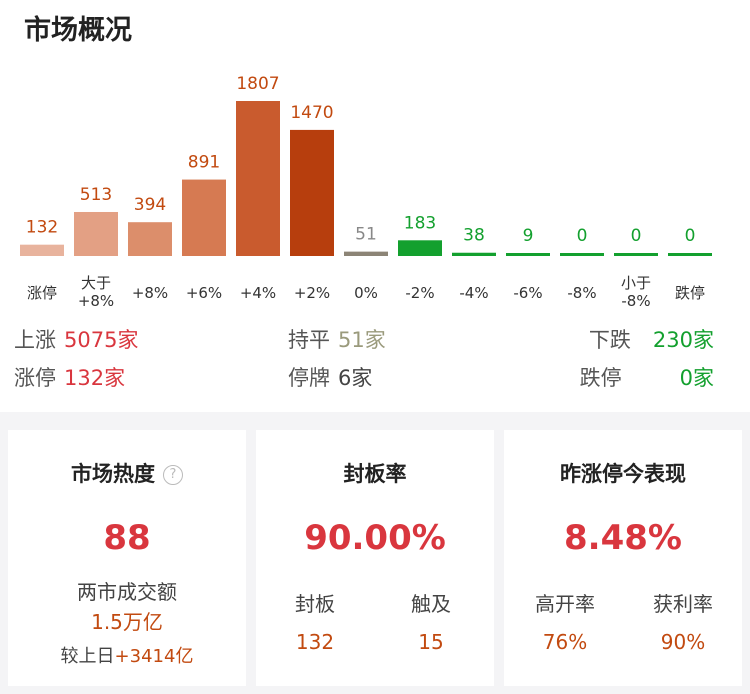  I want to click on card-yesterday-limit-up: 昨涨停今表现 8.48% 高开率 获利率 76% 90%, so click(623, 558).